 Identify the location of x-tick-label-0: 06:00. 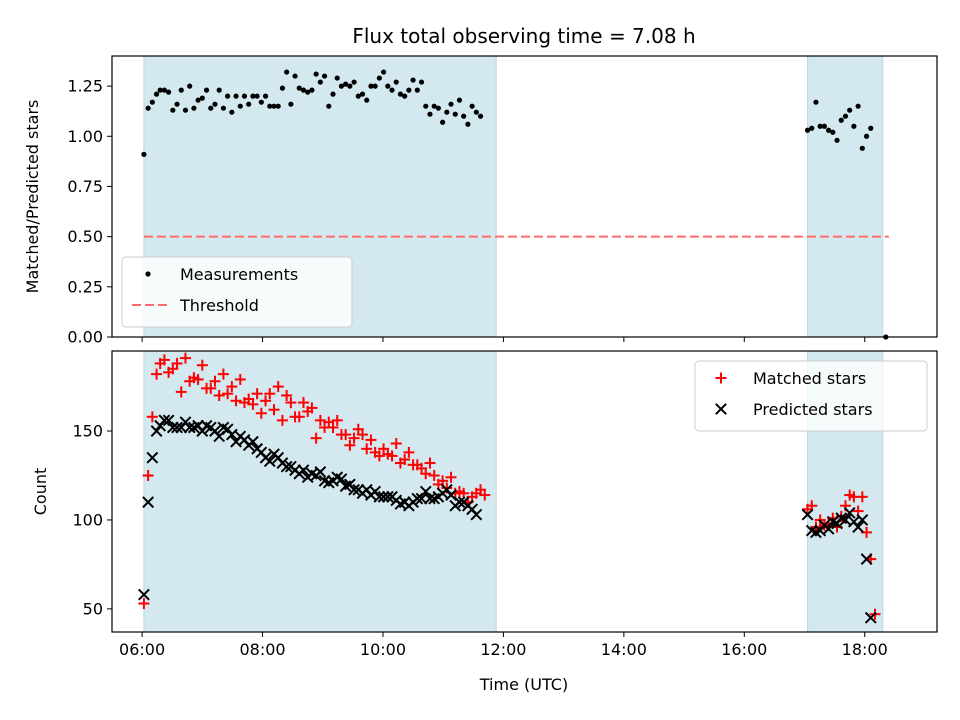
(142, 649).